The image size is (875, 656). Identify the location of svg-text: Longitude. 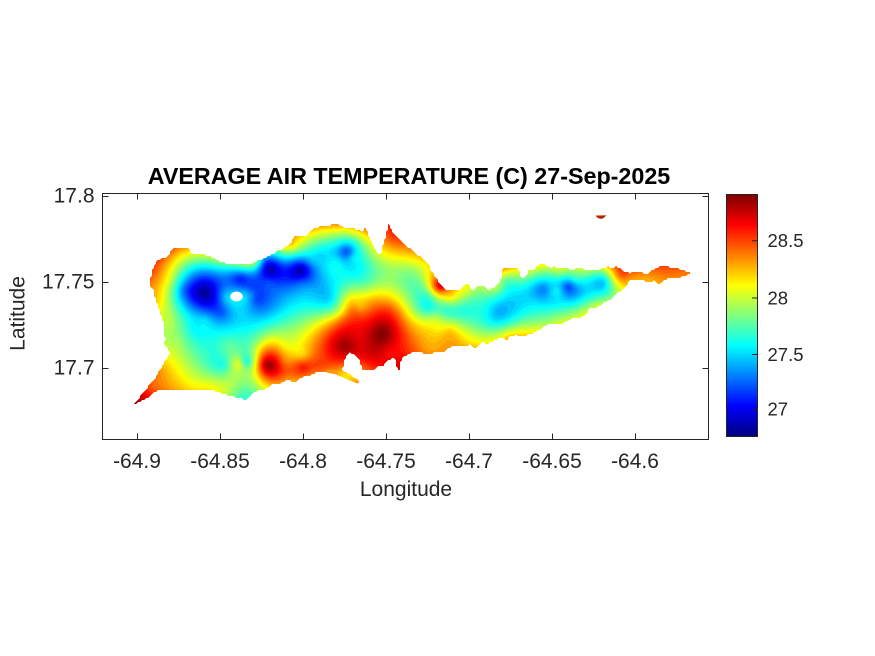
(406, 489).